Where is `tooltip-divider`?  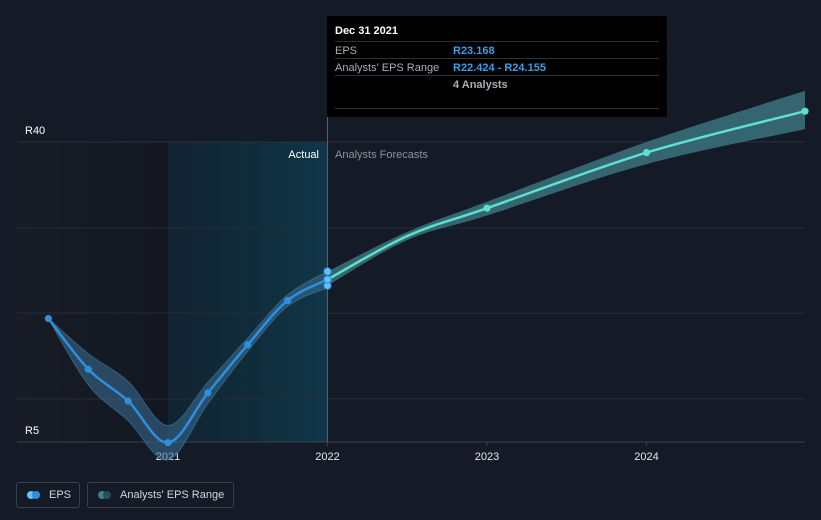 tooltip-divider is located at coordinates (497, 108).